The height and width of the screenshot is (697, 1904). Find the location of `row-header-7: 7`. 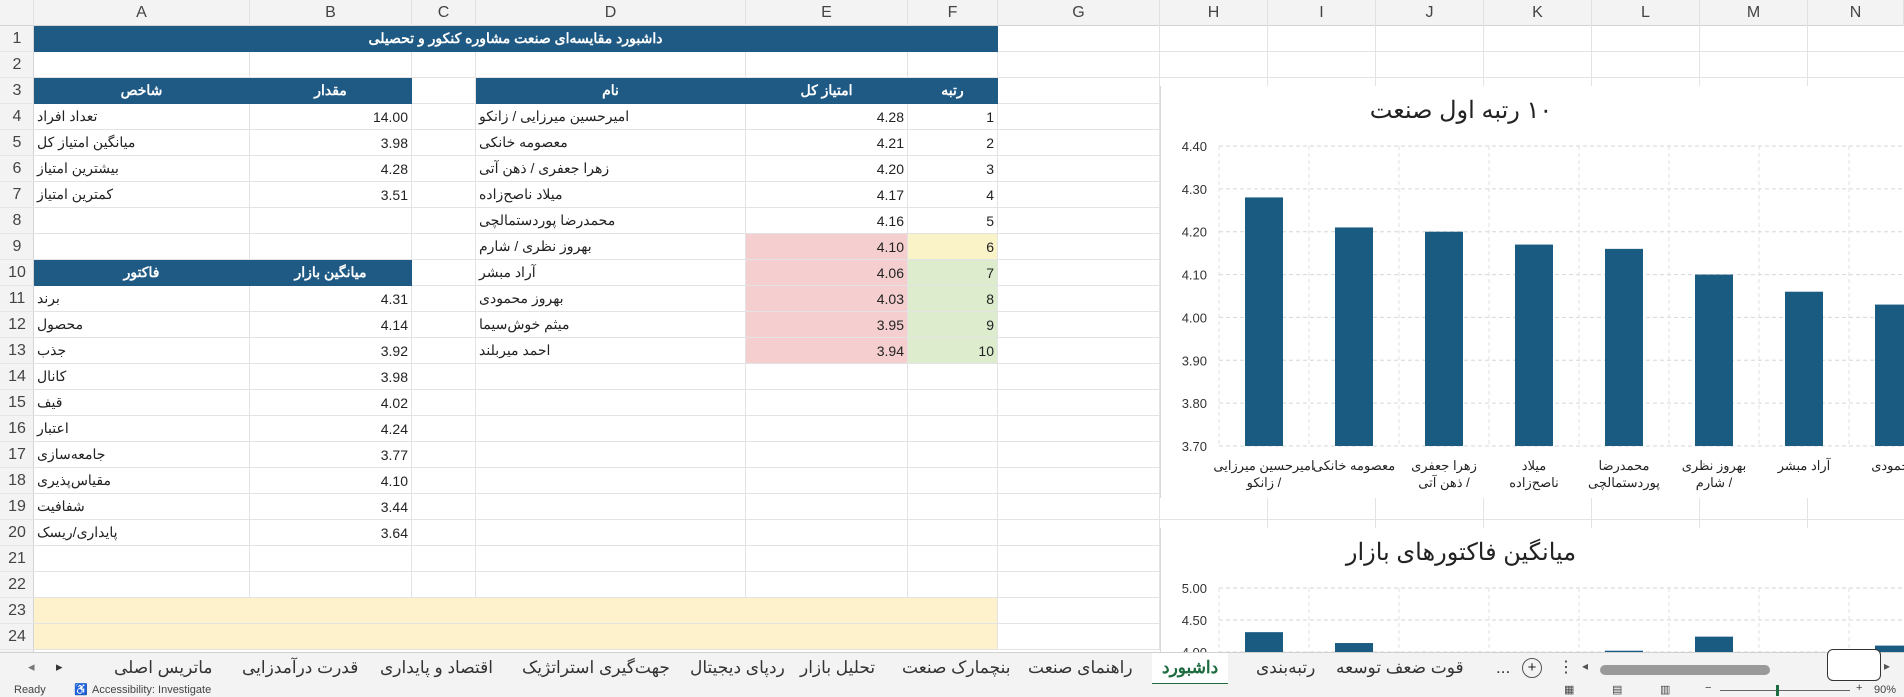

row-header-7: 7 is located at coordinates (17, 195).